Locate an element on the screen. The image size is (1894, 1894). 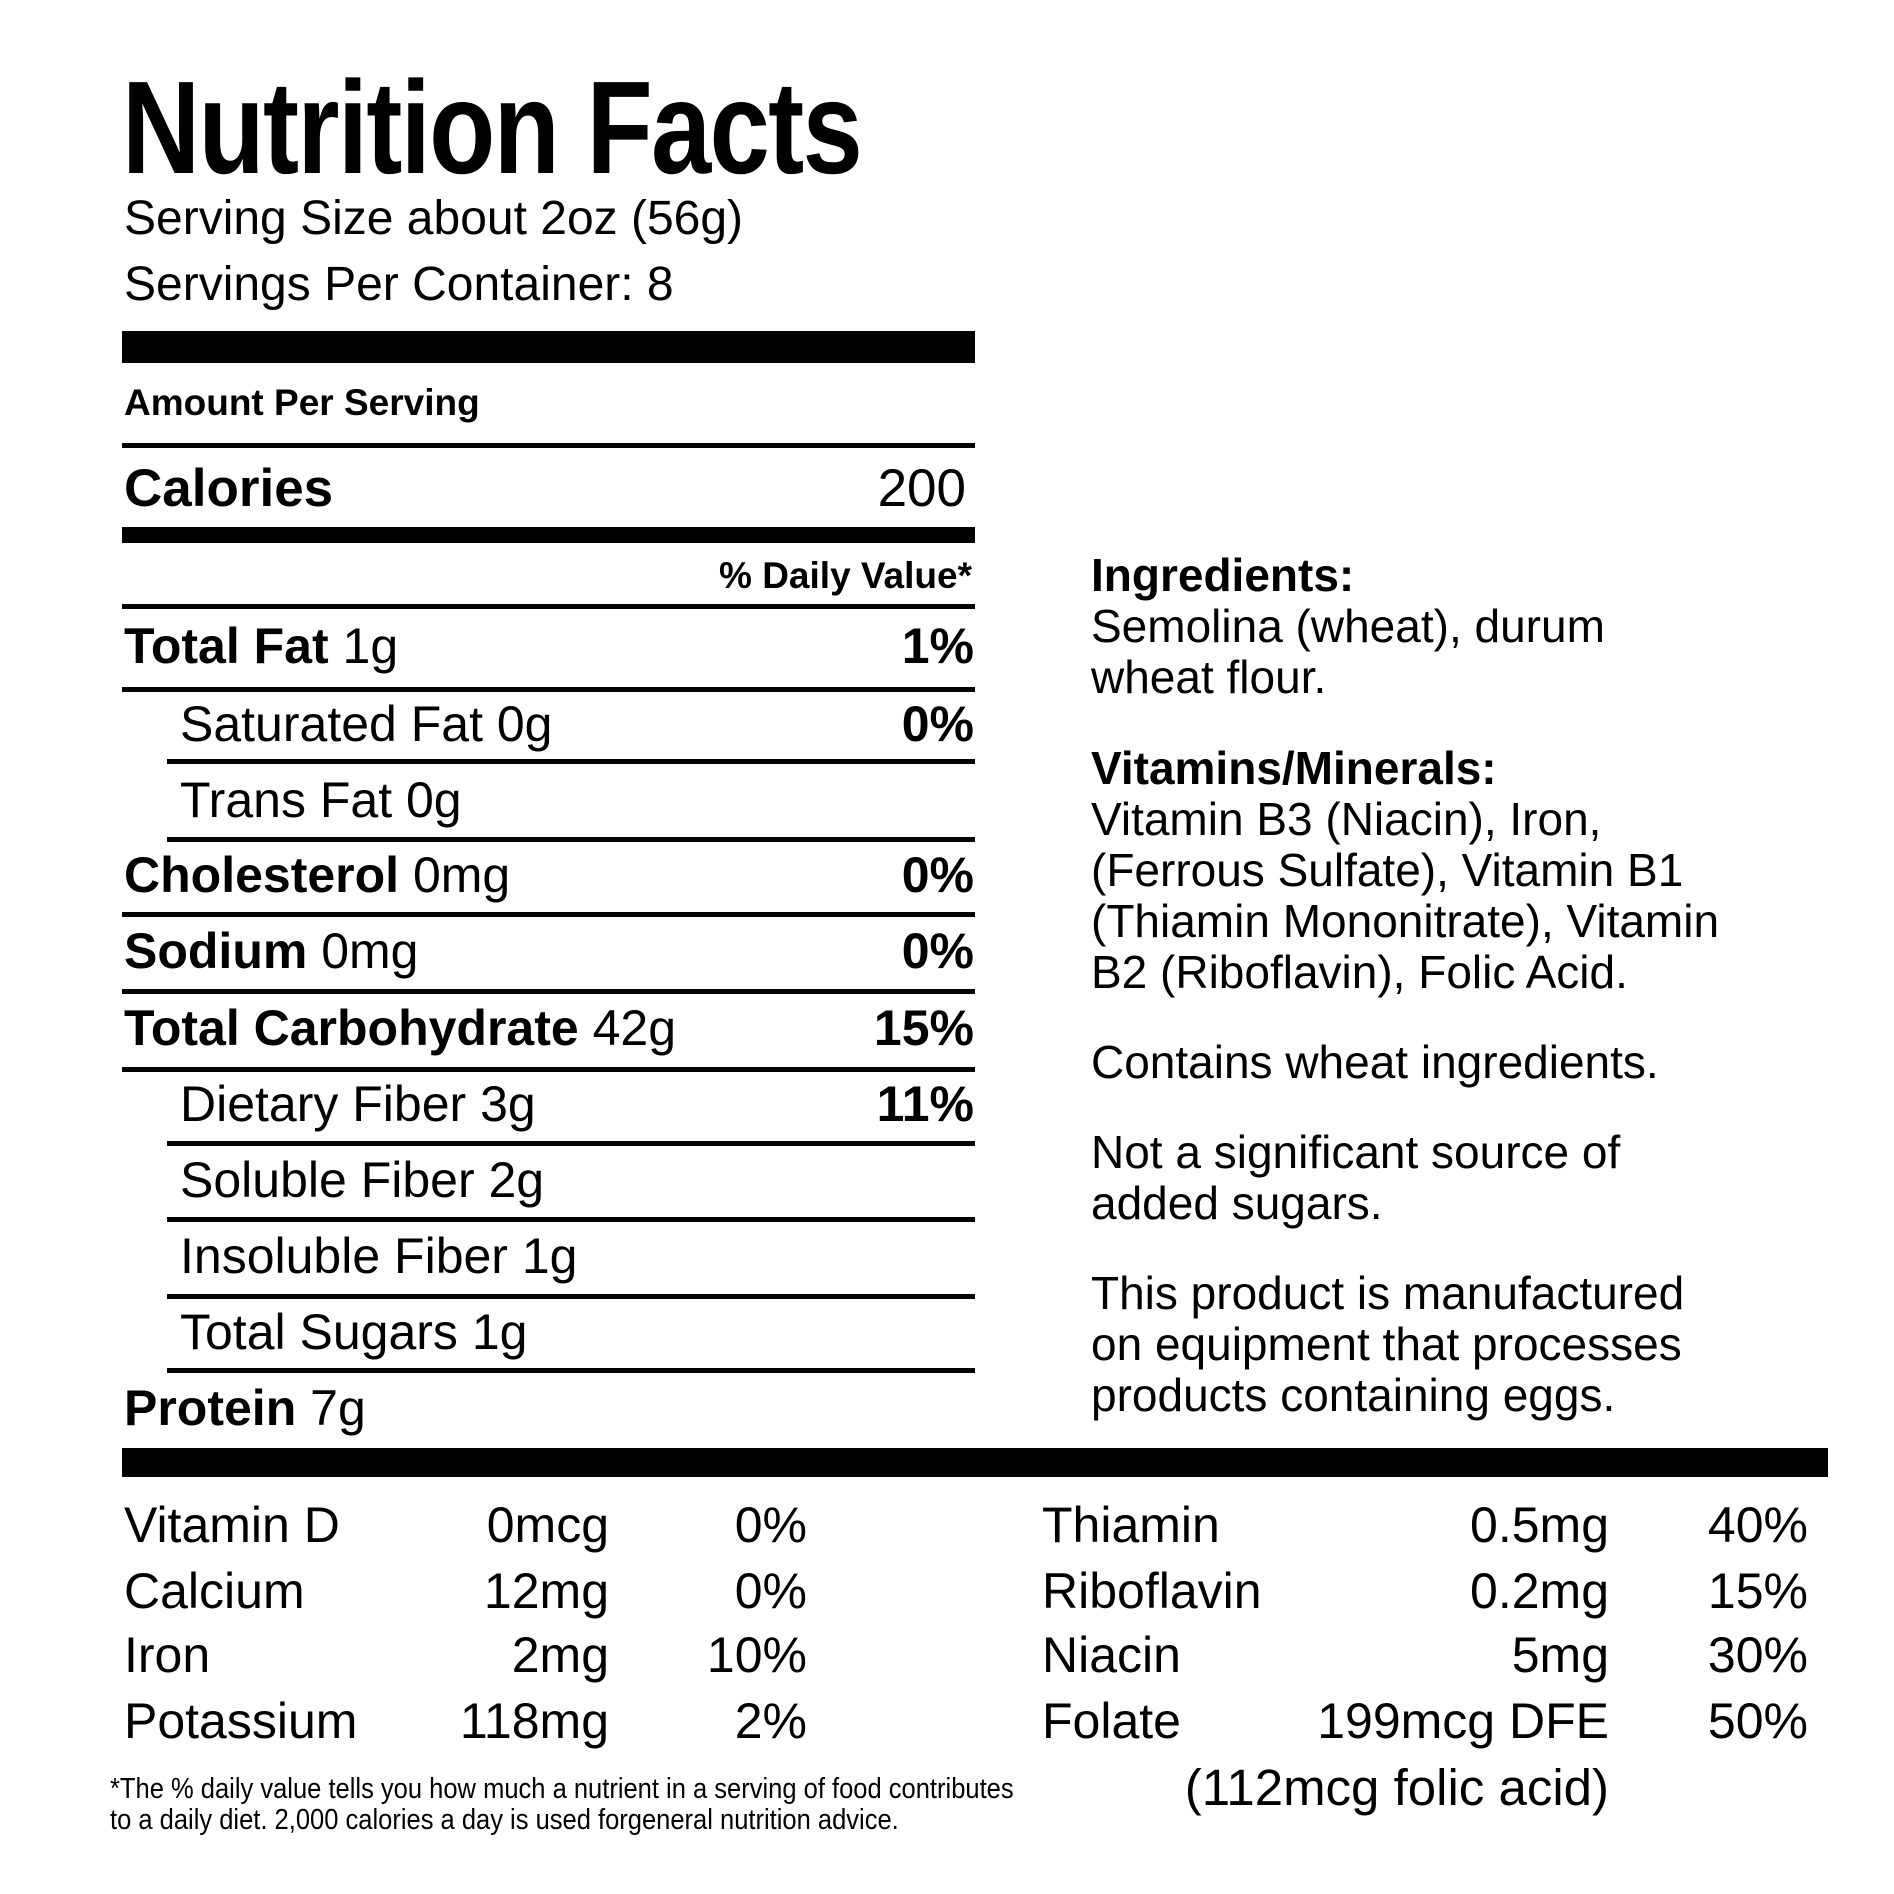
medium-divider is located at coordinates (548, 535).